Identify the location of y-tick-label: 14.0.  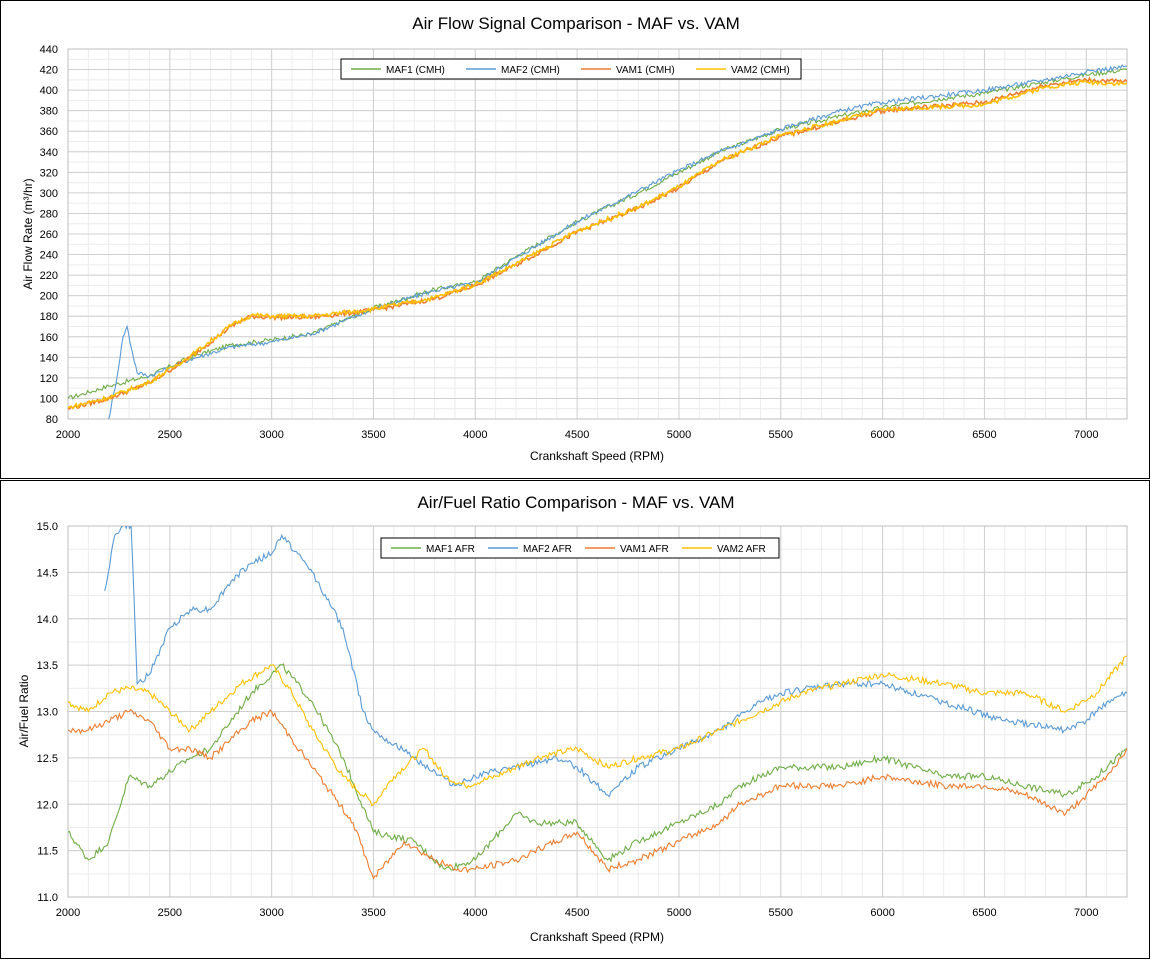
(47, 620).